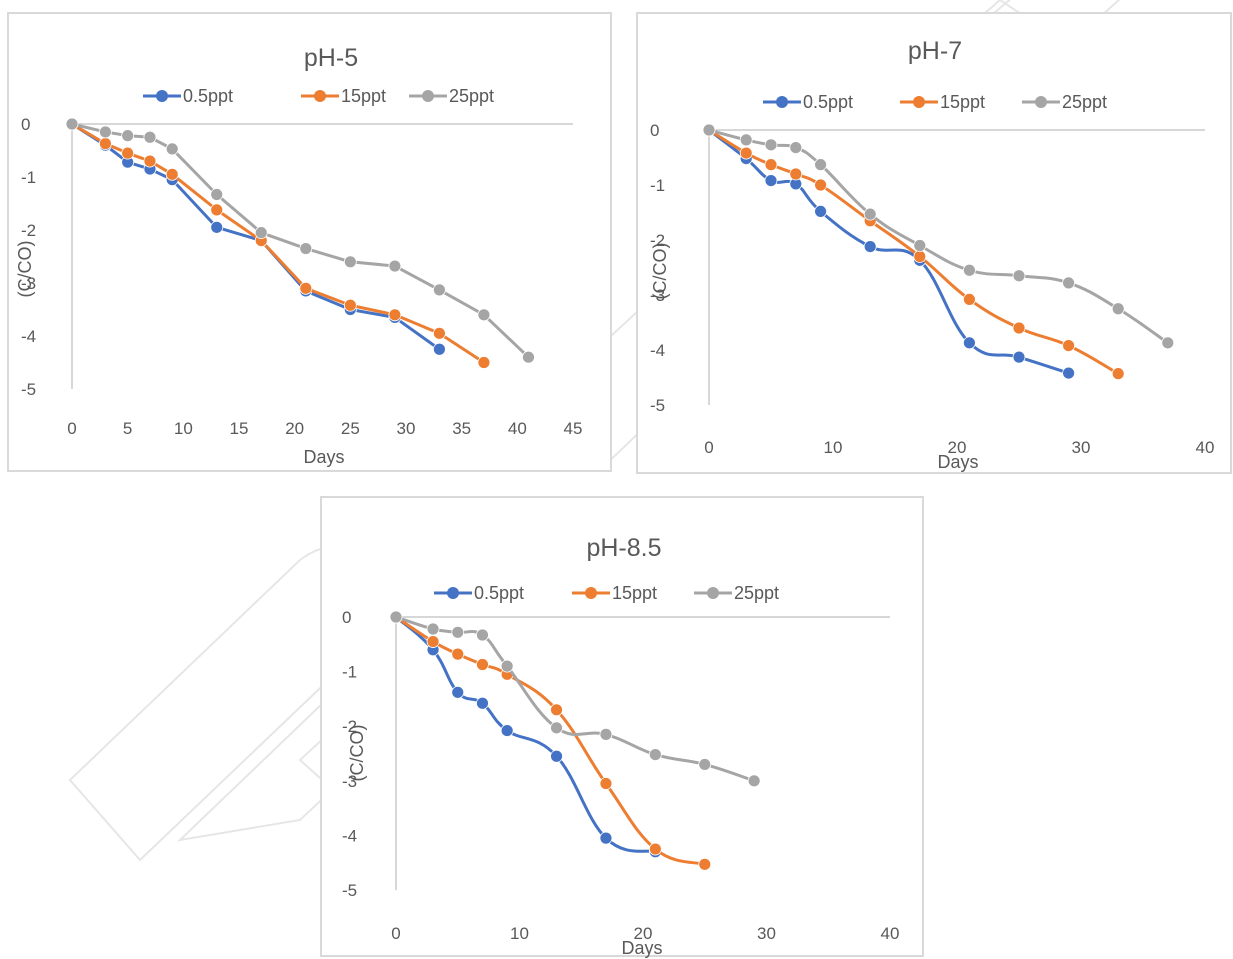 The width and height of the screenshot is (1233, 959). What do you see at coordinates (657, 240) in the screenshot?
I see `y-tick-label: -2` at bounding box center [657, 240].